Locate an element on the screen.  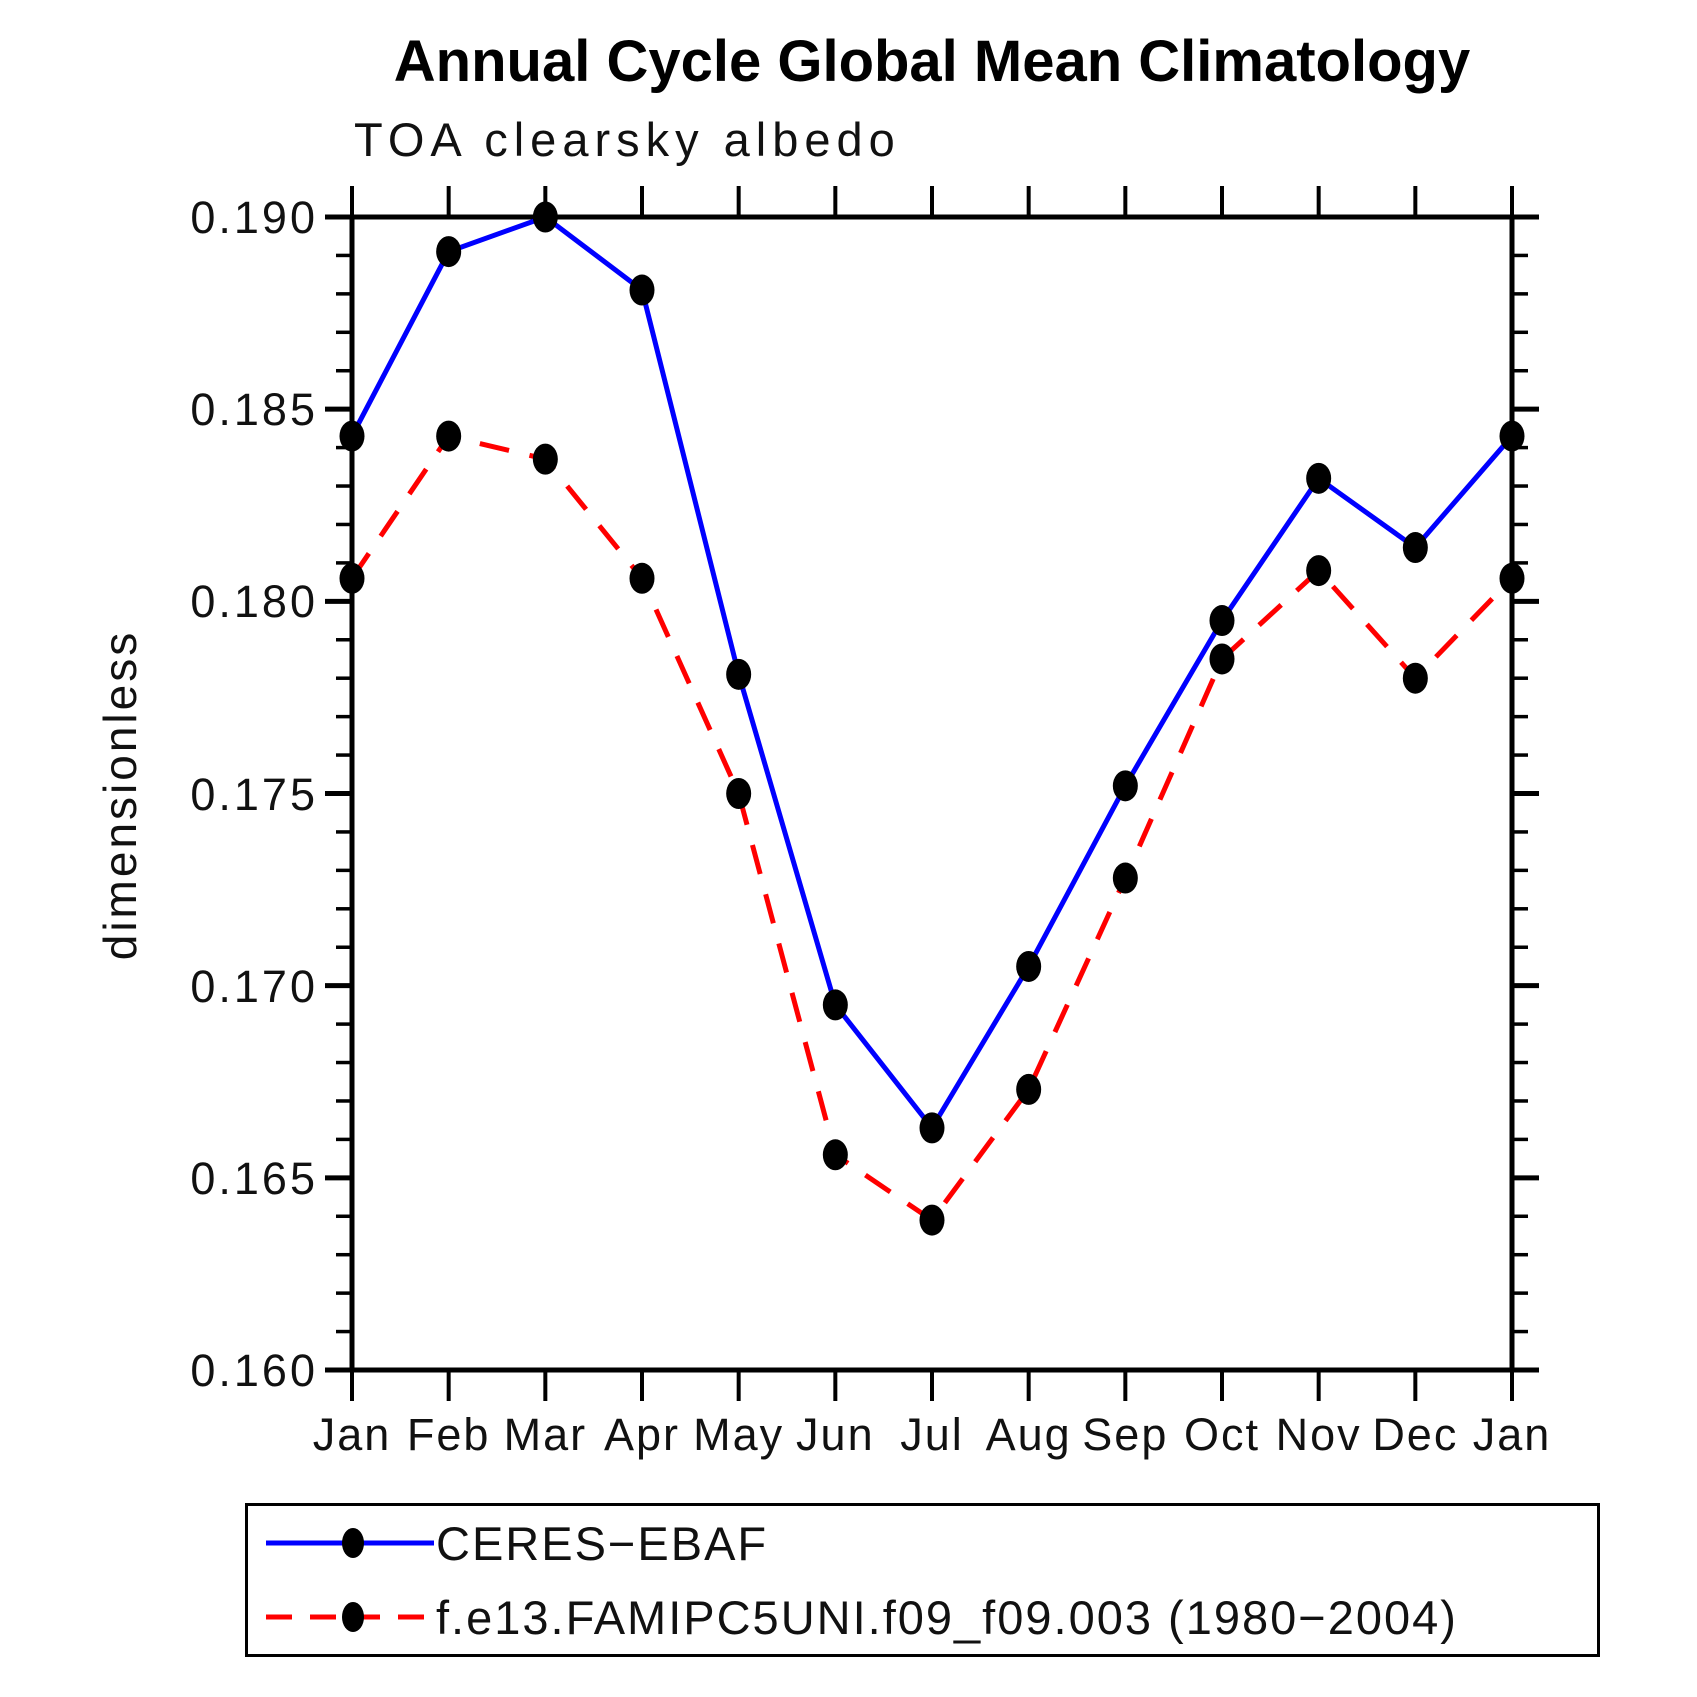
legend-entry-model: f.e13.FAMIPC5UNI.f09_f09.003 (1980−2004) is located at coordinates (922, 1617).